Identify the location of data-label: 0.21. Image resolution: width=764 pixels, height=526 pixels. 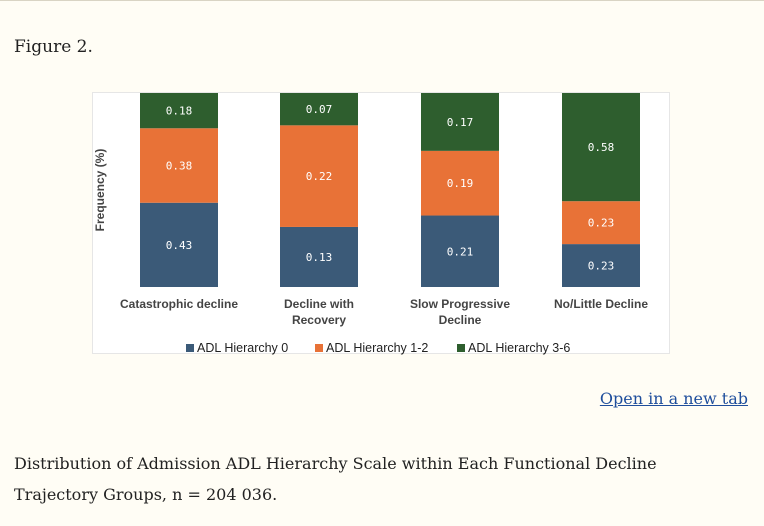
(460, 251).